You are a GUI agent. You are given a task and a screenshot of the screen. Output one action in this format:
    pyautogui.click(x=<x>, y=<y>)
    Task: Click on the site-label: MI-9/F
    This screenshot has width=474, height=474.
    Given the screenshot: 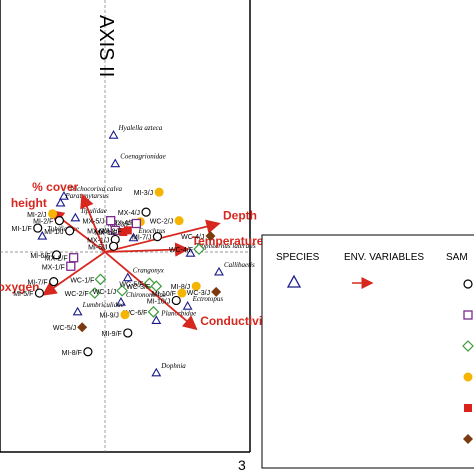 What is the action you would take?
    pyautogui.click(x=112, y=334)
    